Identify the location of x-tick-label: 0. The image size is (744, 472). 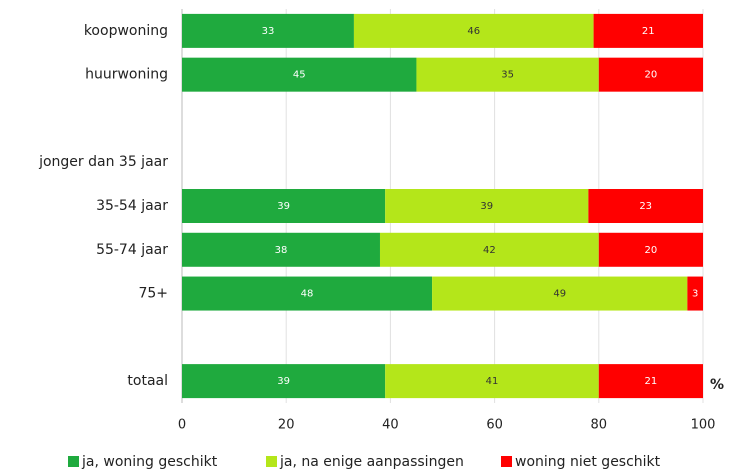
(182, 425).